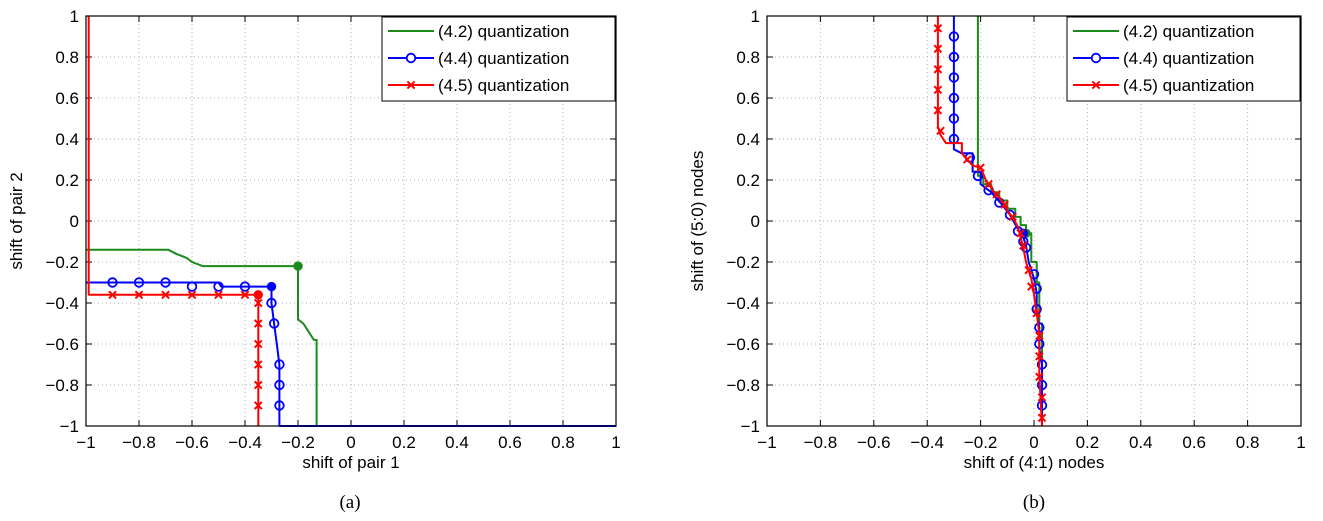  Describe the element at coordinates (1096, 85) in the screenshot. I see `legend-x-marker` at that location.